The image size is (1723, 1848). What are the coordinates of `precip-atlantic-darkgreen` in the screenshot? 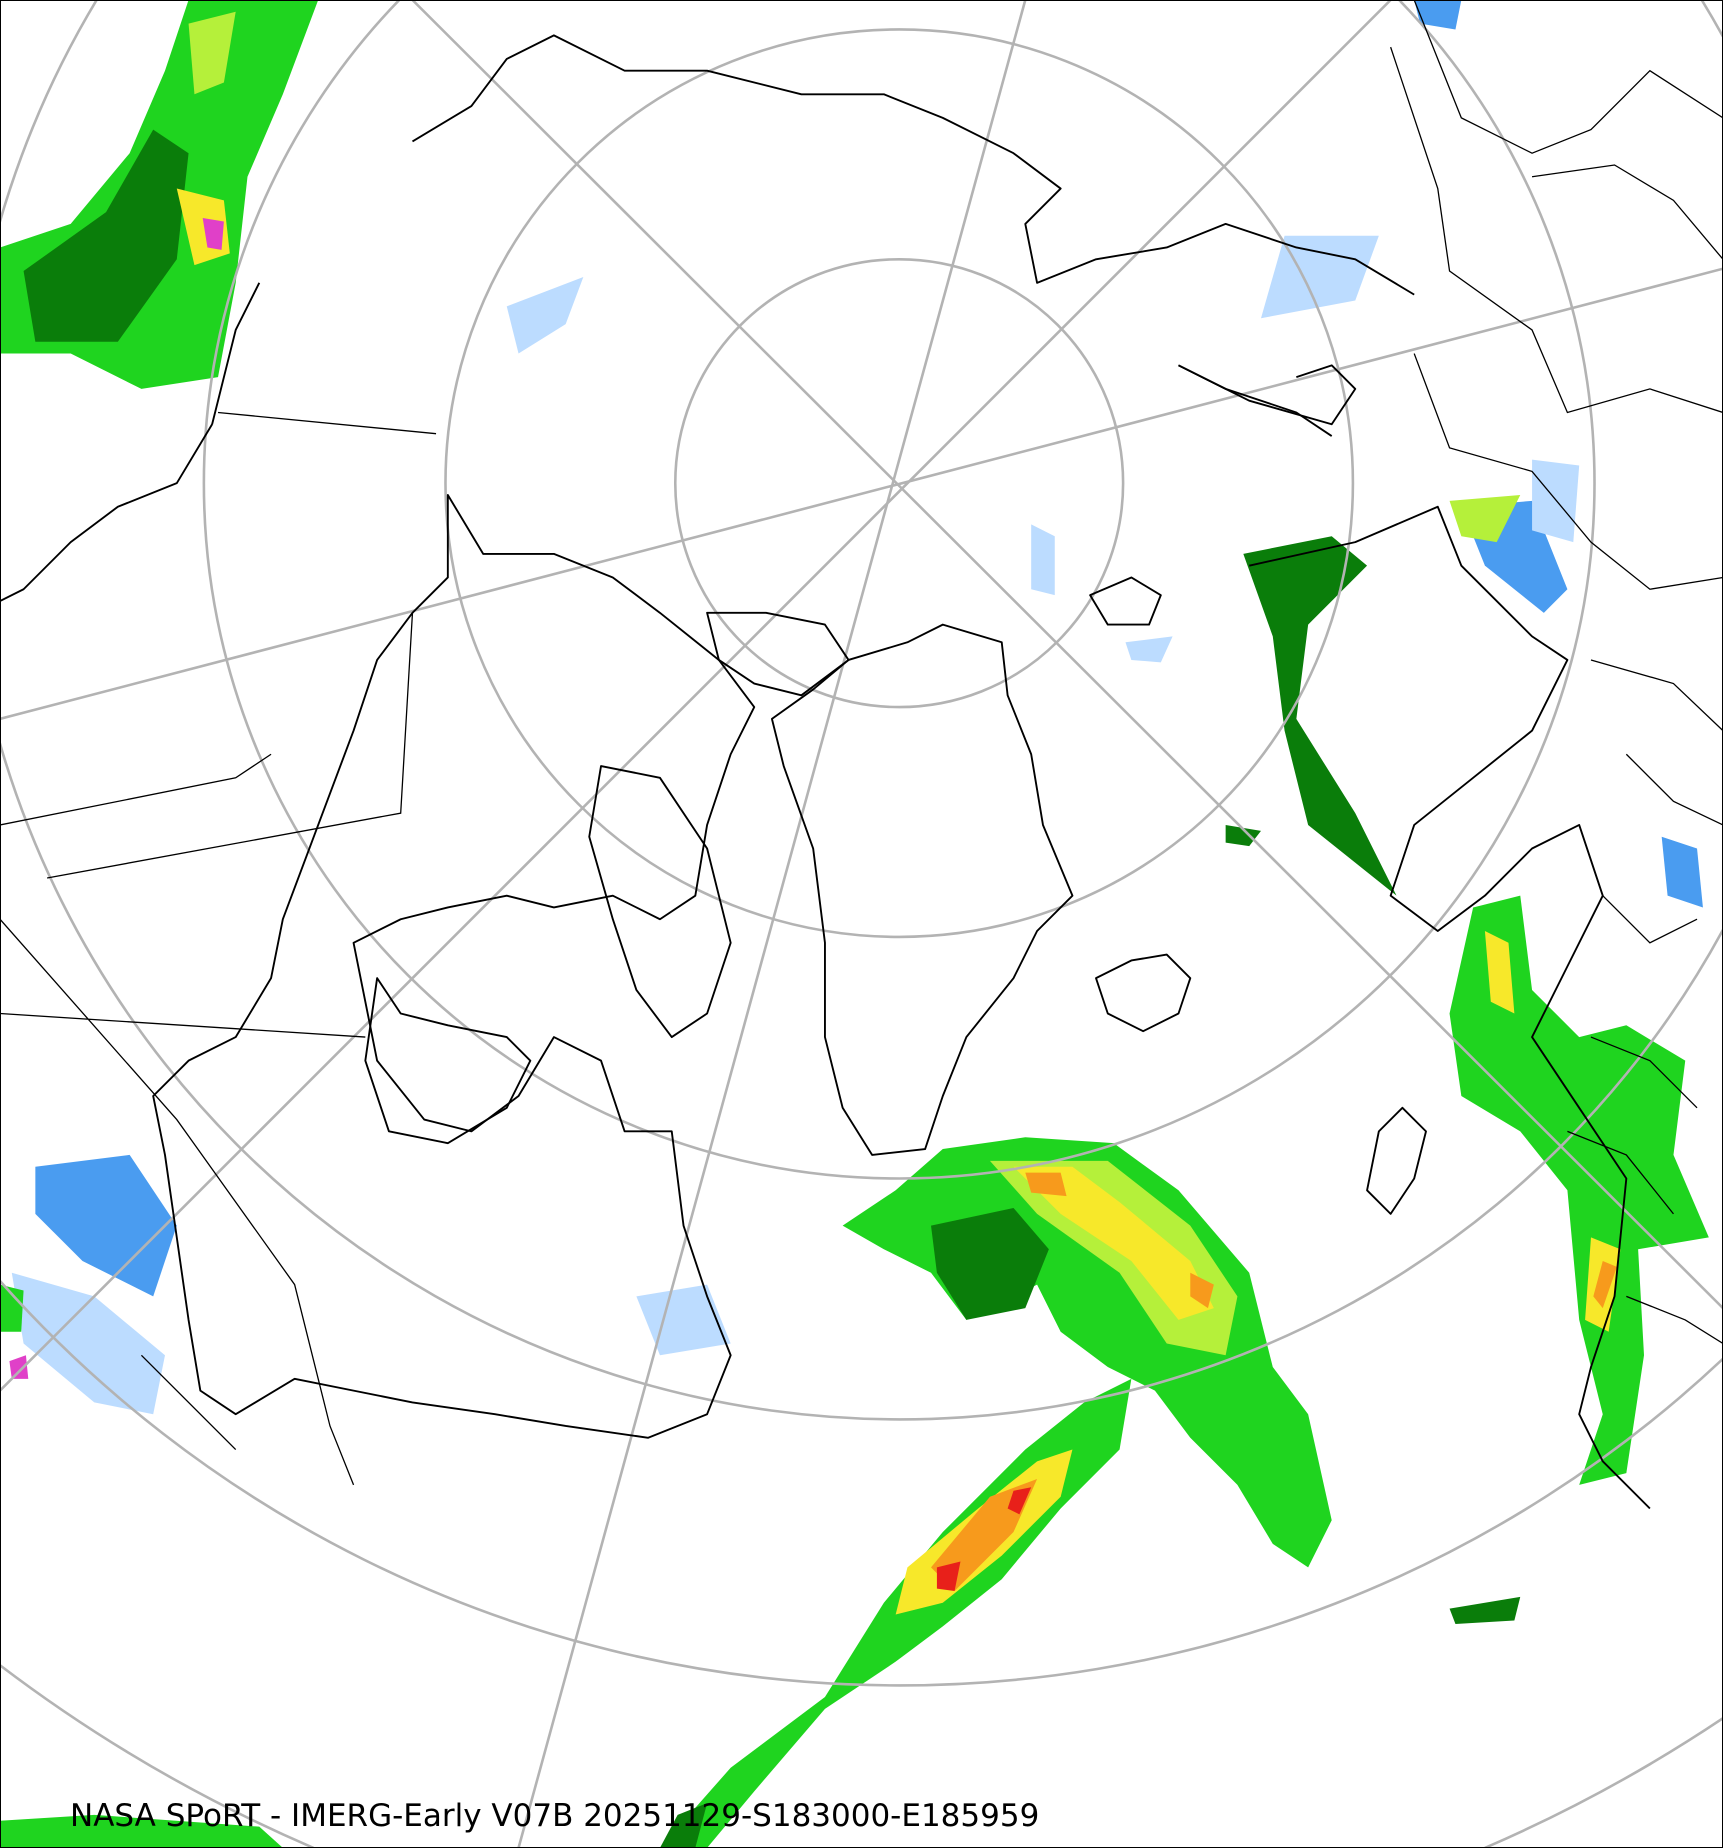 It's located at (990, 1263).